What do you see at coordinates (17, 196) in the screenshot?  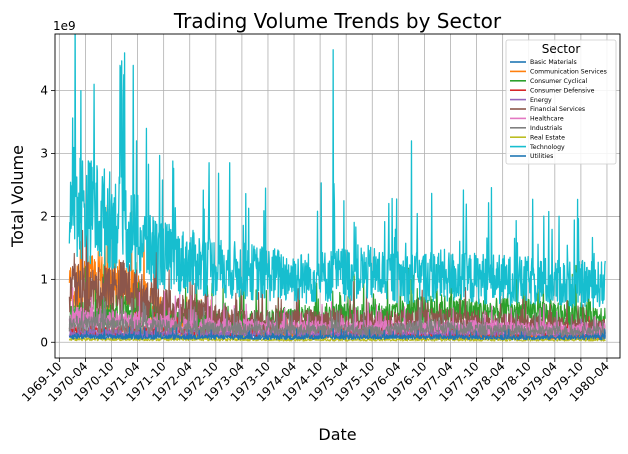 I see `y-axis-label: Total Volume` at bounding box center [17, 196].